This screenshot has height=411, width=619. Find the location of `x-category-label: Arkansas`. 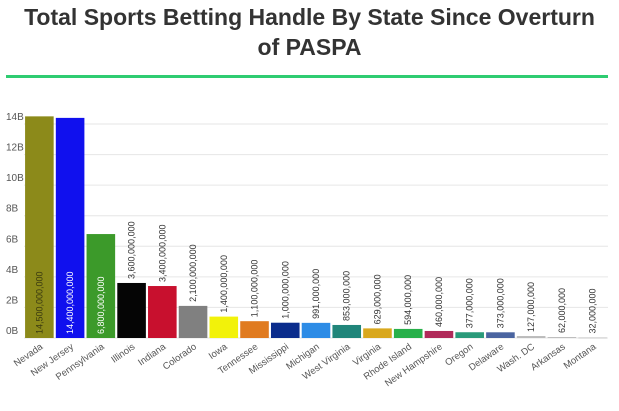

x-category-label: Arkansas is located at coordinates (548, 357).